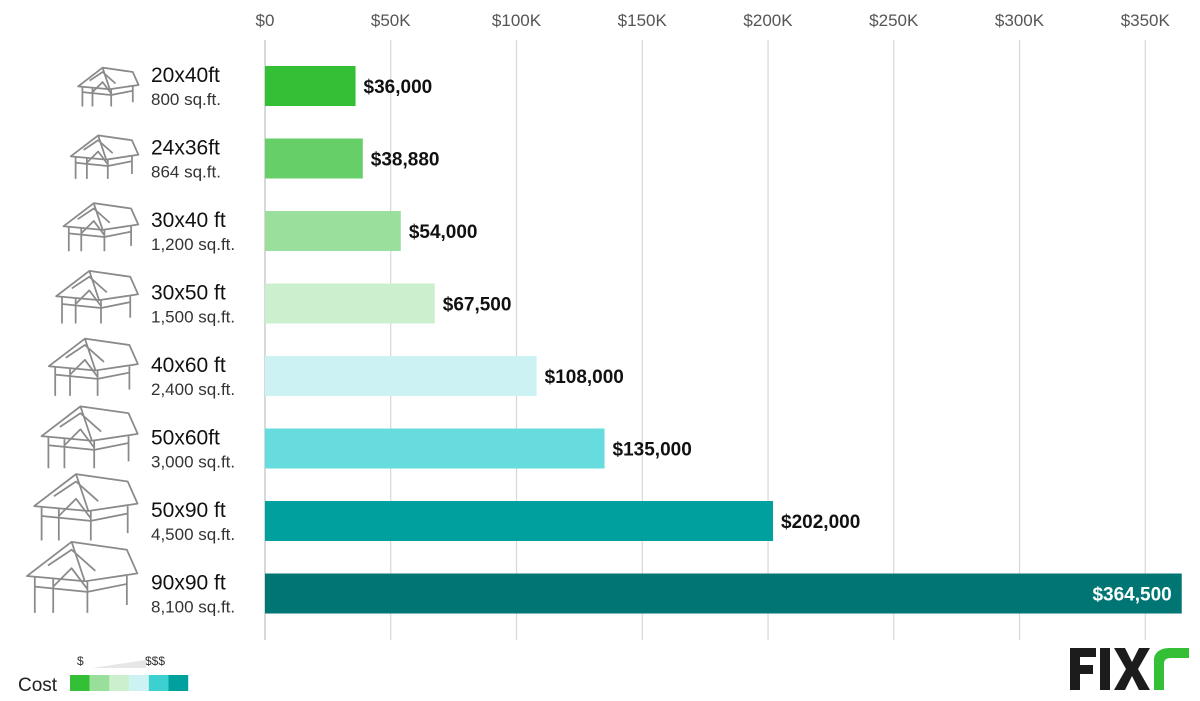 Image resolution: width=1200 pixels, height=701 pixels. Describe the element at coordinates (1131, 595) in the screenshot. I see `bar-value-label: $364,500` at that location.